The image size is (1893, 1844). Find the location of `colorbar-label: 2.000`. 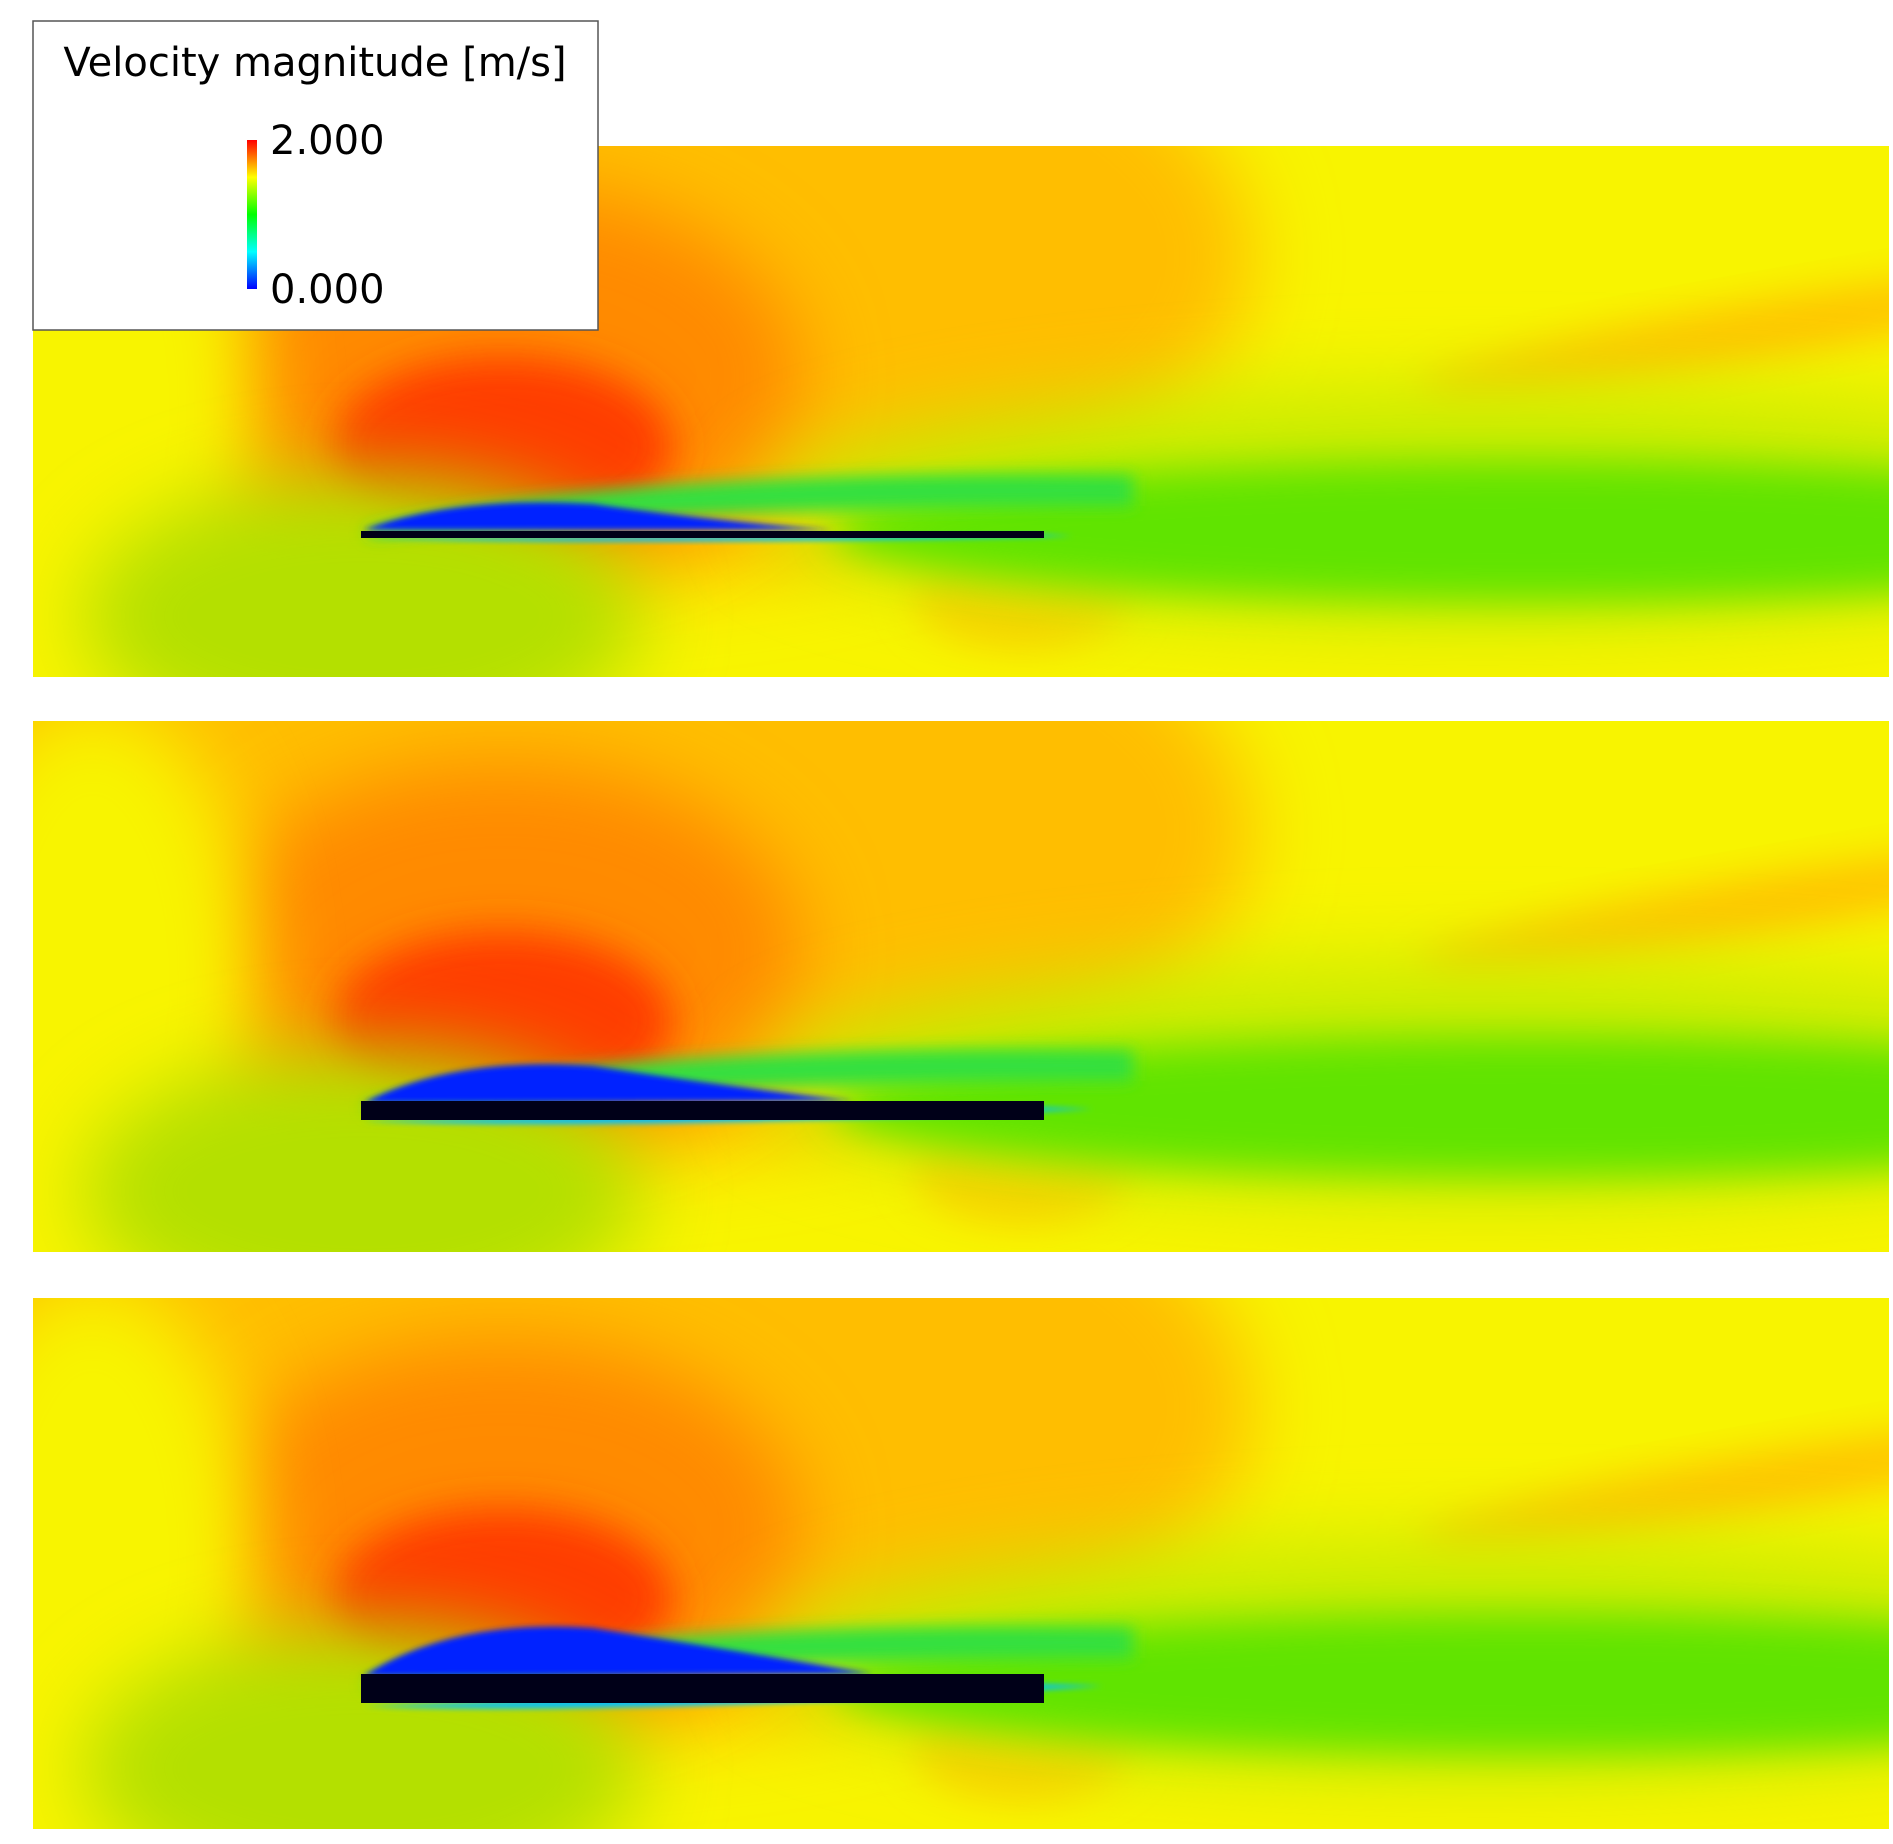

colorbar-label: 2.000 is located at coordinates (327, 141).